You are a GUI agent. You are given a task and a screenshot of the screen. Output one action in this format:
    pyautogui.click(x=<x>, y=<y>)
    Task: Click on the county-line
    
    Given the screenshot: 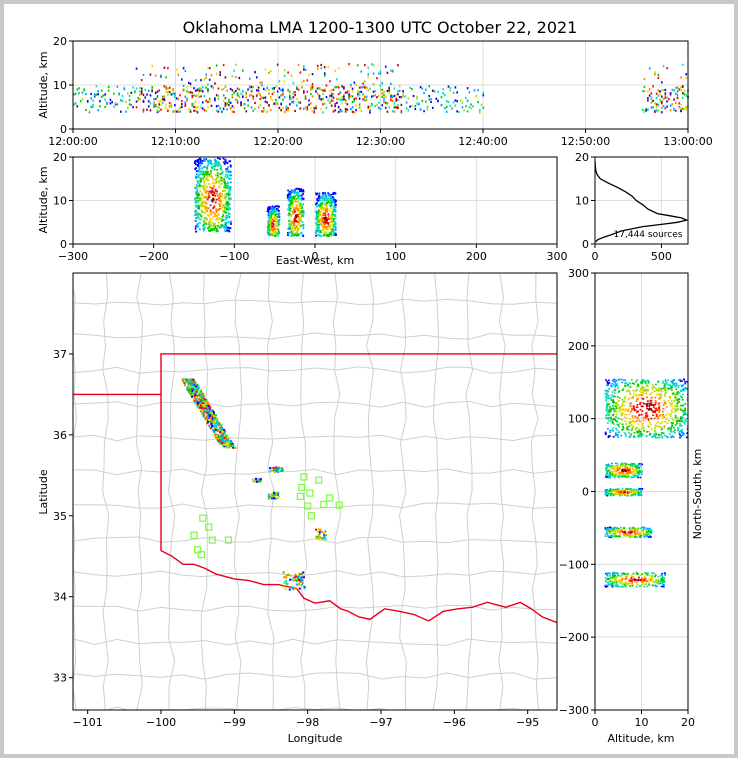 What is the action you would take?
    pyautogui.click(x=139, y=491)
    